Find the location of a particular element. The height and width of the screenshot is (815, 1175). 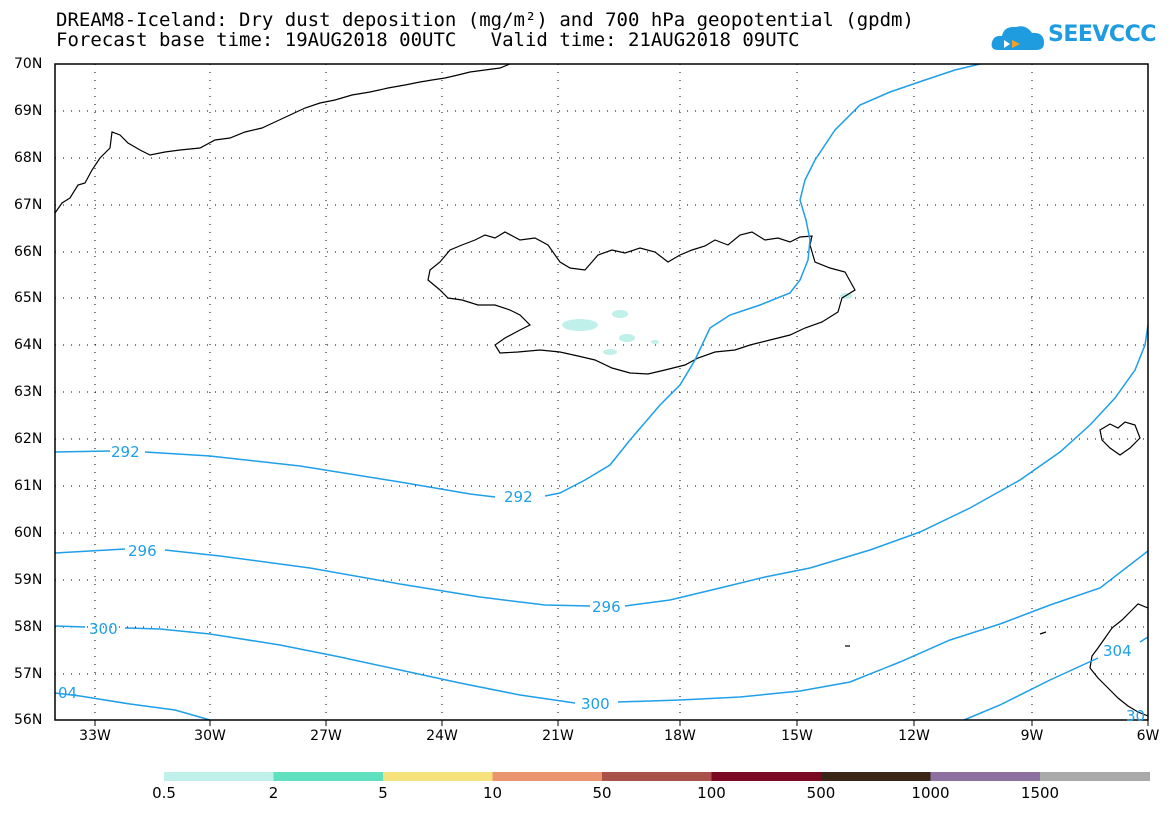

contour-label: 04 is located at coordinates (67, 693).